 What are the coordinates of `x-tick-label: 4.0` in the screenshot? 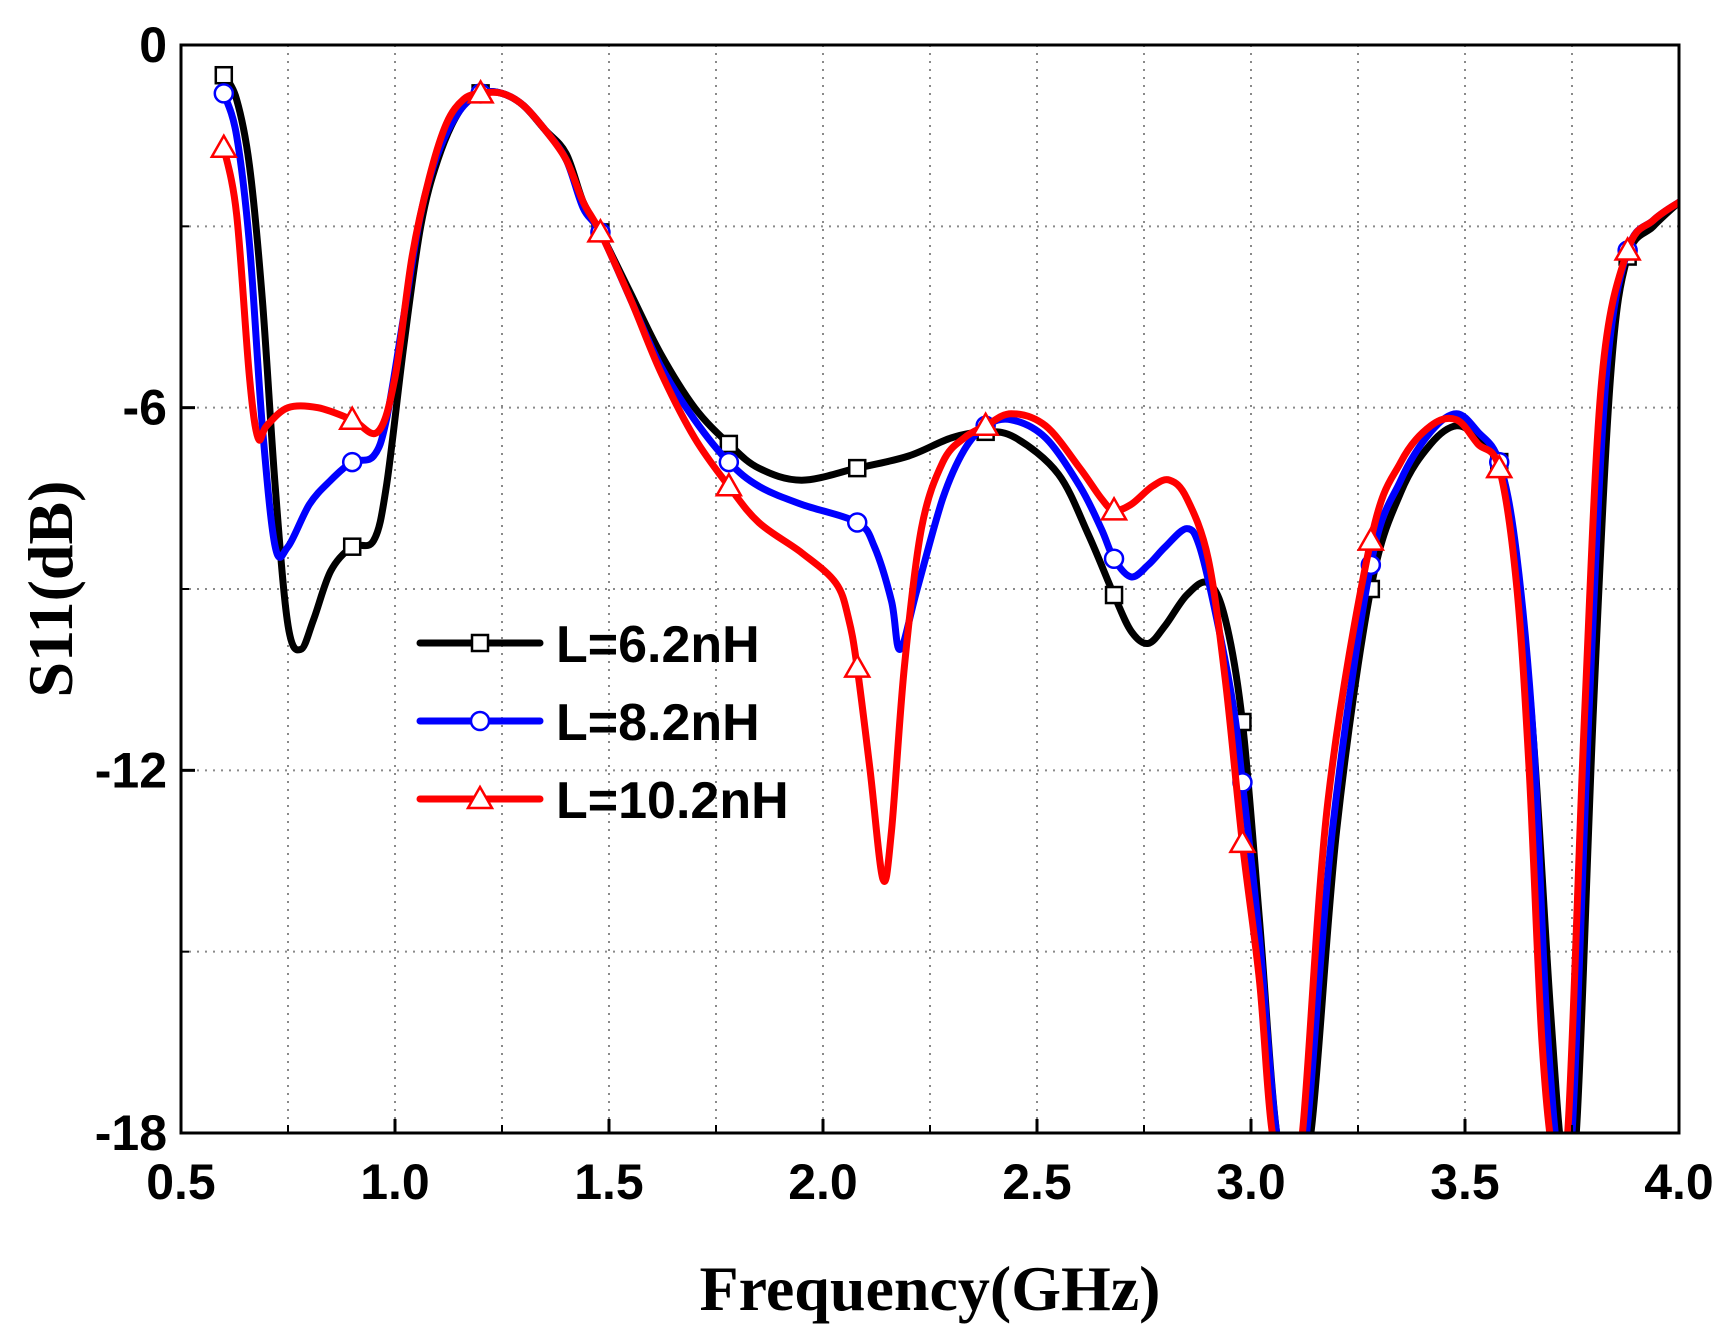 It's located at (1679, 1182).